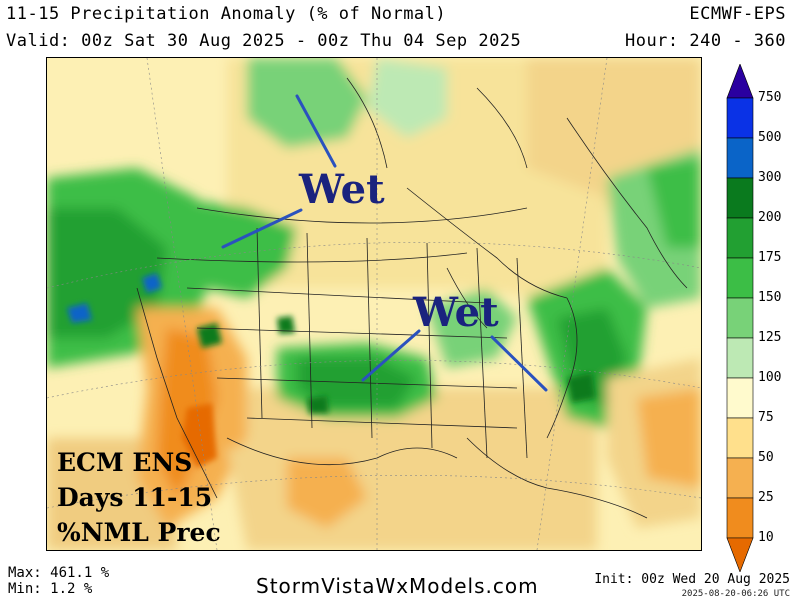 This screenshot has width=800, height=600. Describe the element at coordinates (740, 554) in the screenshot. I see `colorbar-bottom-triangle` at that location.